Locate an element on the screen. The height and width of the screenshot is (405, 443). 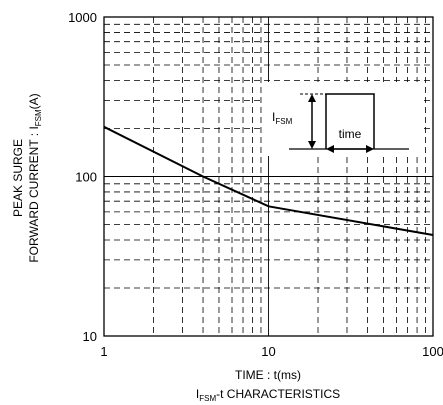
inset-amplitude-arrowhead-up is located at coordinates (312, 98).